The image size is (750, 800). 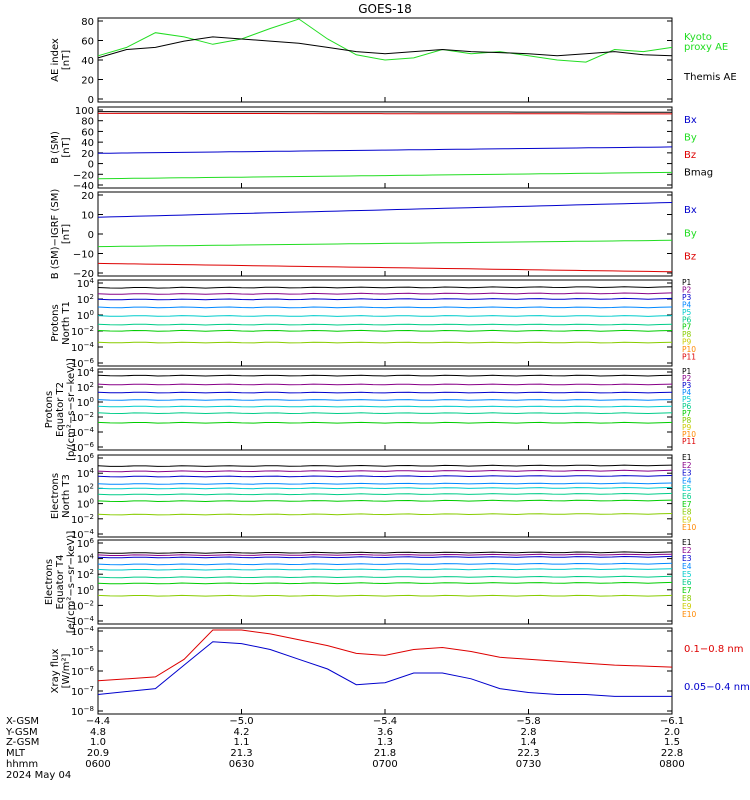 I want to click on legend-entry: P10, so click(x=689, y=349).